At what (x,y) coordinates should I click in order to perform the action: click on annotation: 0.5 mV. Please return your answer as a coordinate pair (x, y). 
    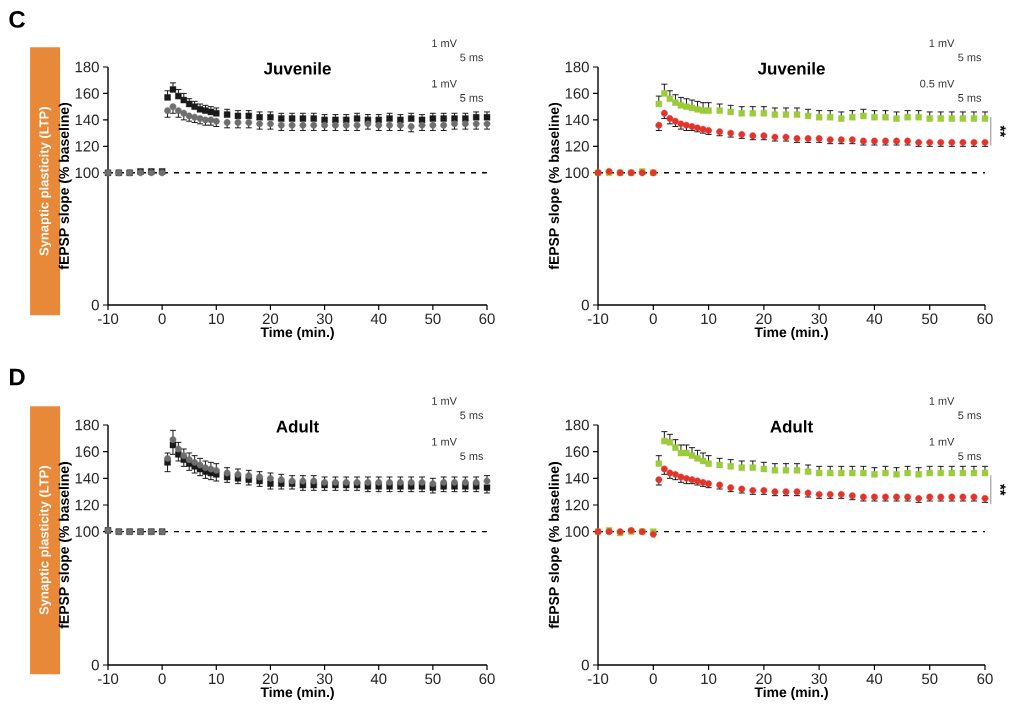
    Looking at the image, I should click on (937, 83).